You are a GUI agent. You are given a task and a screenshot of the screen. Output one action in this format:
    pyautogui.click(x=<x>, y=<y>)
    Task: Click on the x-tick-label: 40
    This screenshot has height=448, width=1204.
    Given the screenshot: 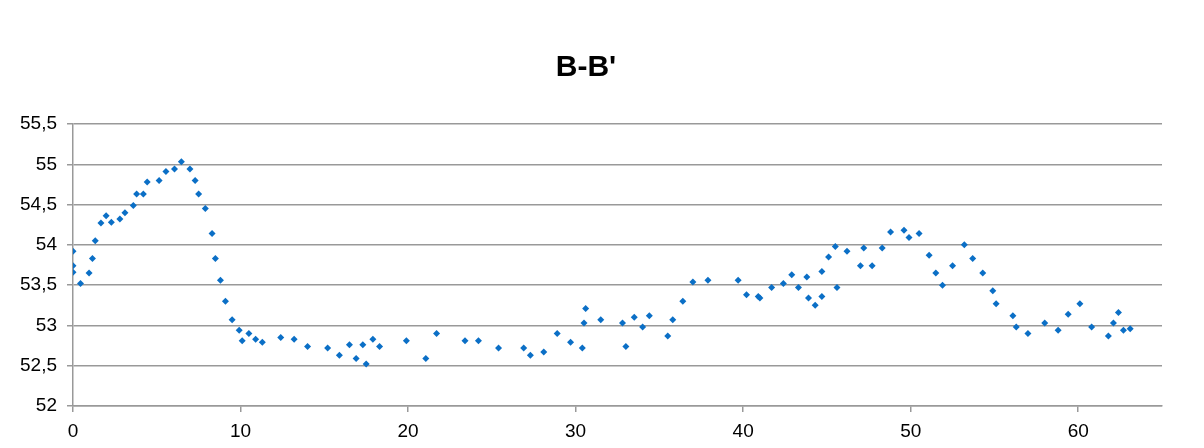 What is the action you would take?
    pyautogui.click(x=743, y=430)
    